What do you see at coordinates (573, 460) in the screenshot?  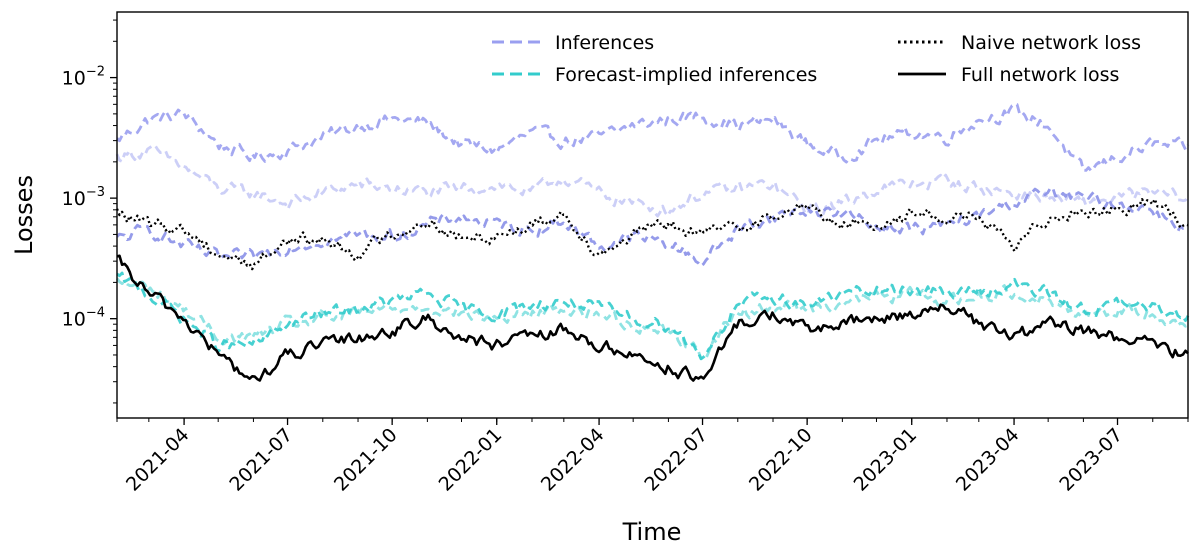 I see `x-tick-label: 2022-04` at bounding box center [573, 460].